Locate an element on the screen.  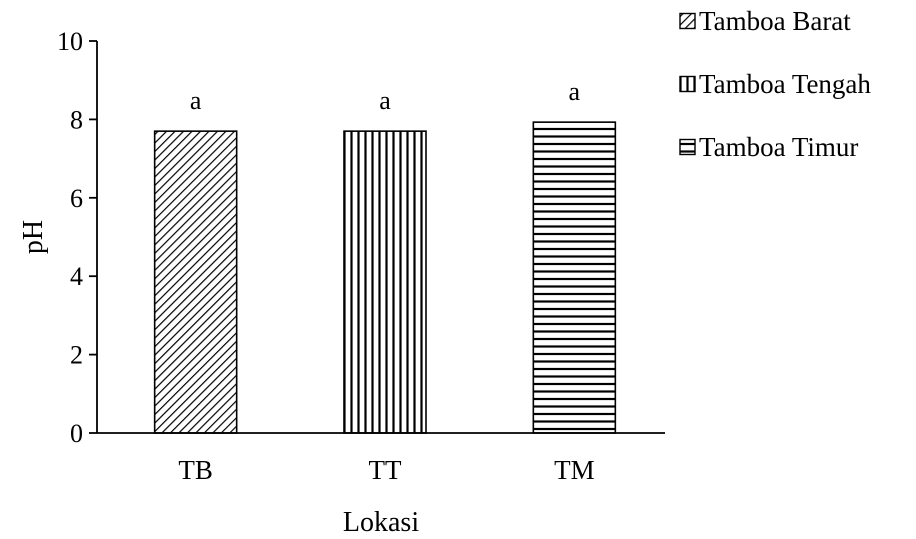
x-tick-label: TB is located at coordinates (195, 470).